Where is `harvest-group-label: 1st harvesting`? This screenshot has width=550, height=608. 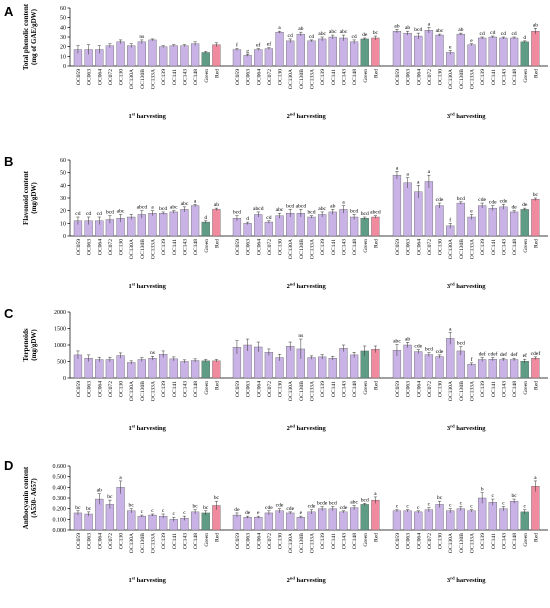
harvest-group-label: 1st harvesting is located at coordinates (147, 116).